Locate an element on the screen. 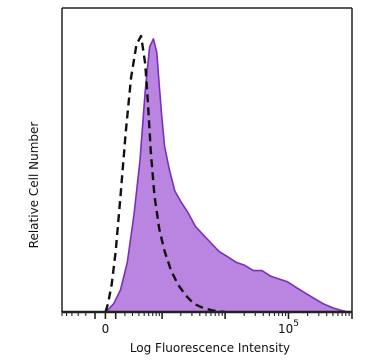 The width and height of the screenshot is (366, 363). x-tick-label: 105 is located at coordinates (288, 327).